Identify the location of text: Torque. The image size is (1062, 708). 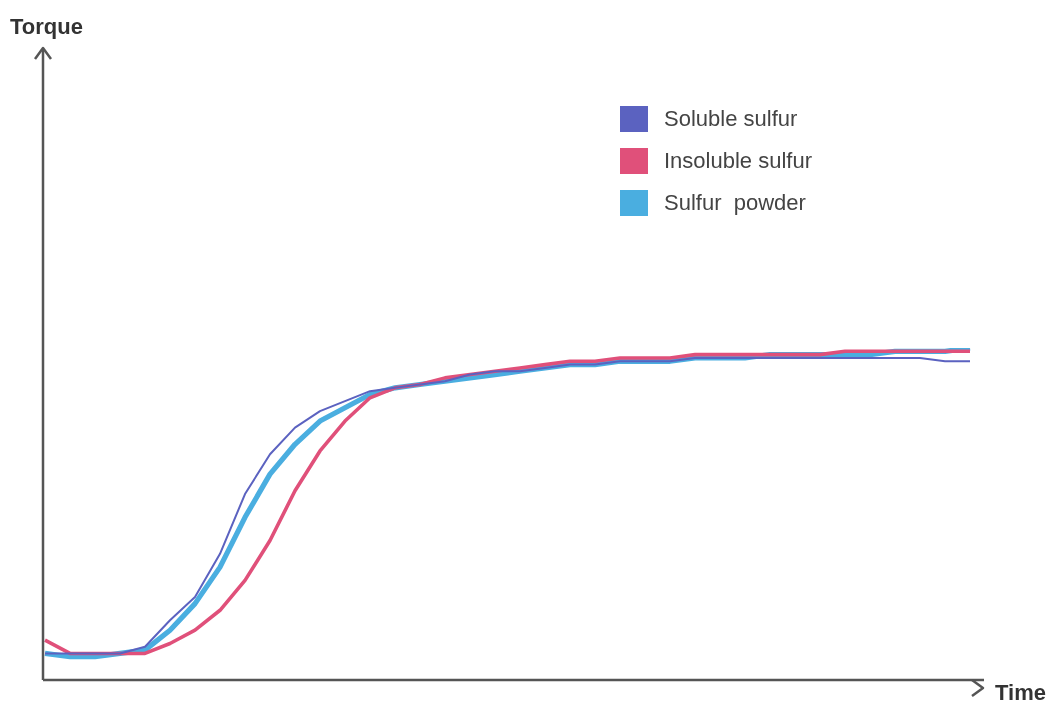
(46, 27).